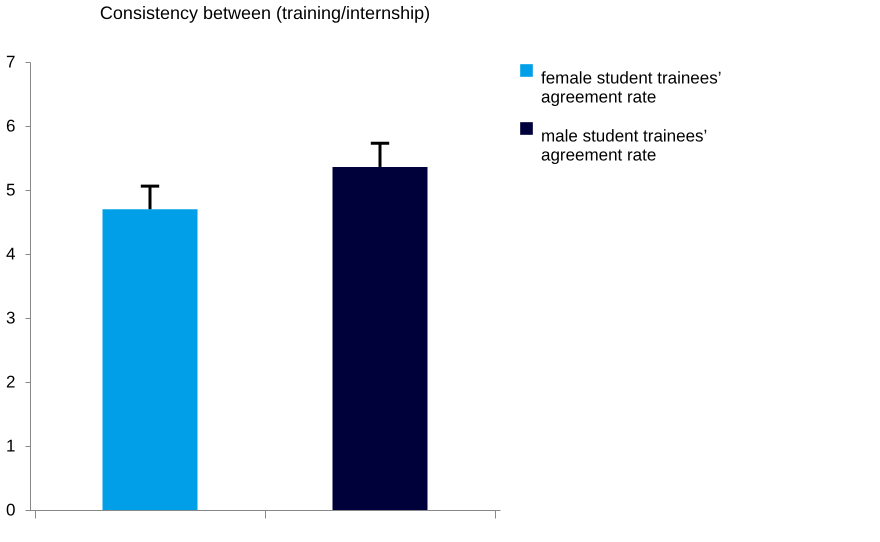 The height and width of the screenshot is (542, 880). What do you see at coordinates (11, 126) in the screenshot?
I see `y-tick-label: 6` at bounding box center [11, 126].